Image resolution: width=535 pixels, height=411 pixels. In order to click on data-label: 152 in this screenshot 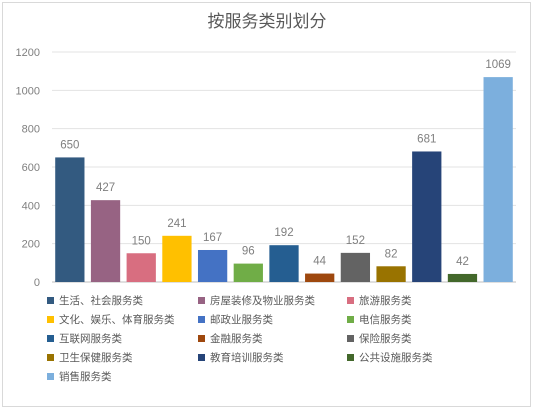, I will do `click(355, 241)`.